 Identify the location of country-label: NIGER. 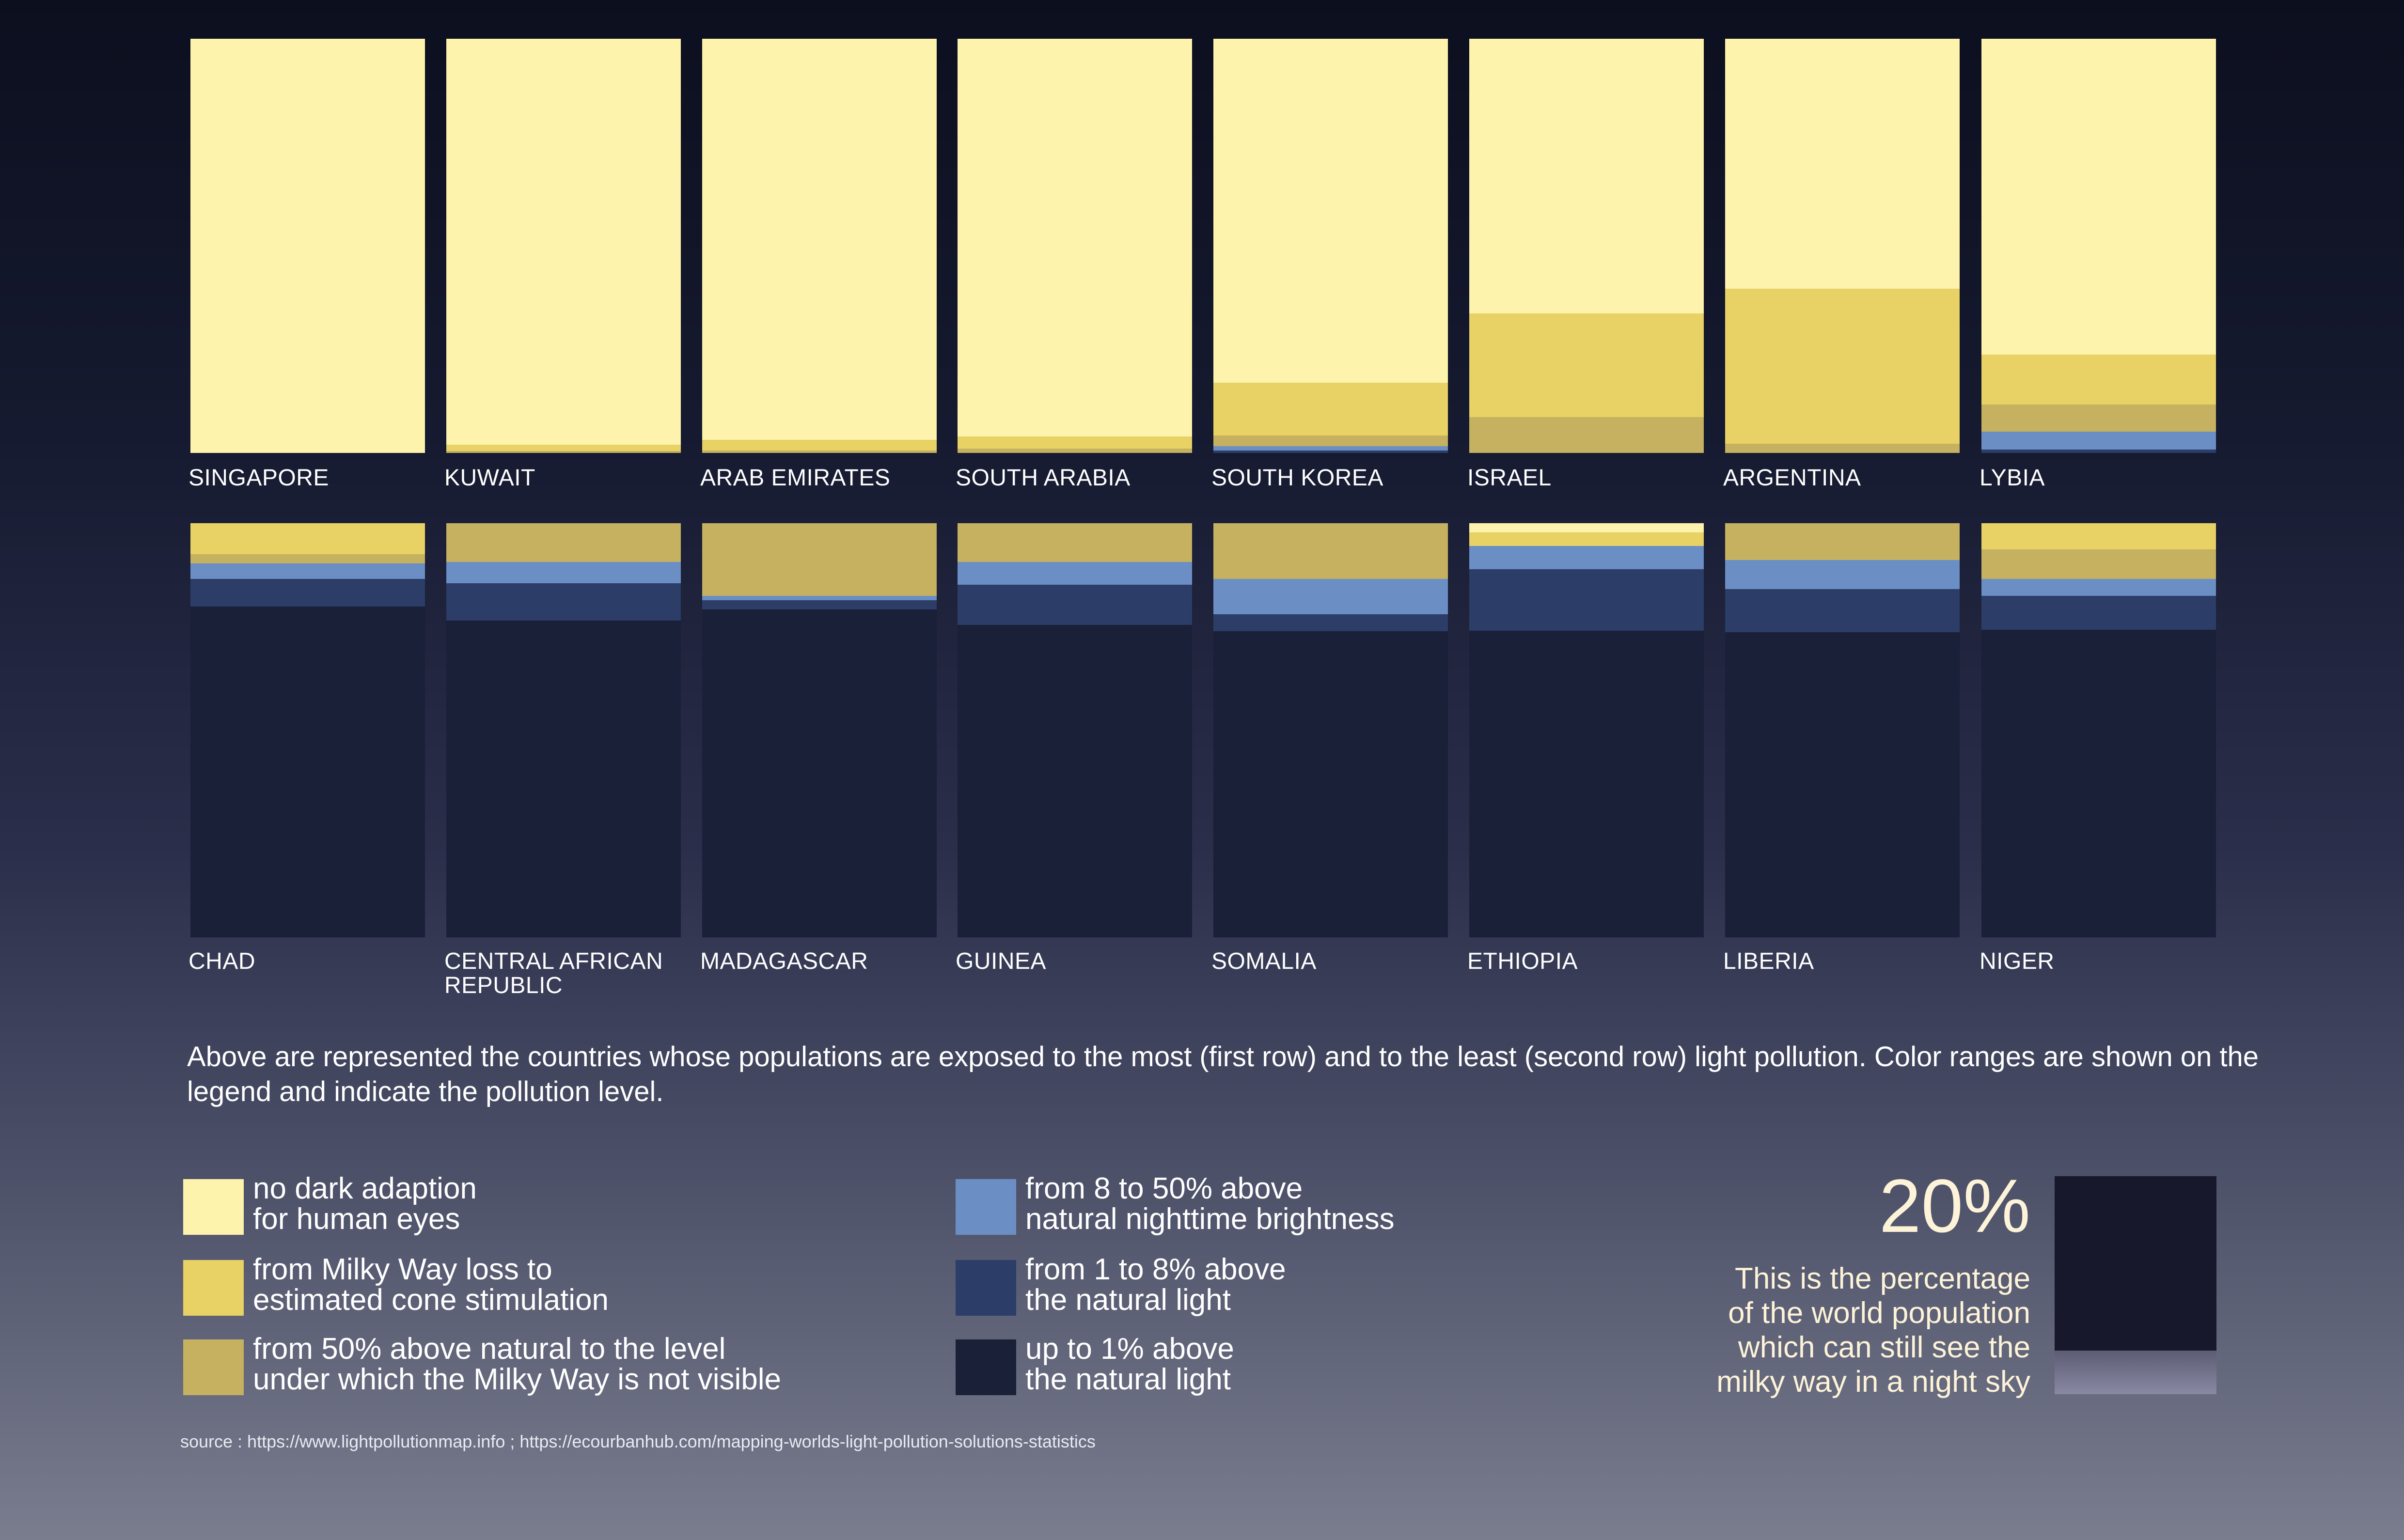
(2018, 962).